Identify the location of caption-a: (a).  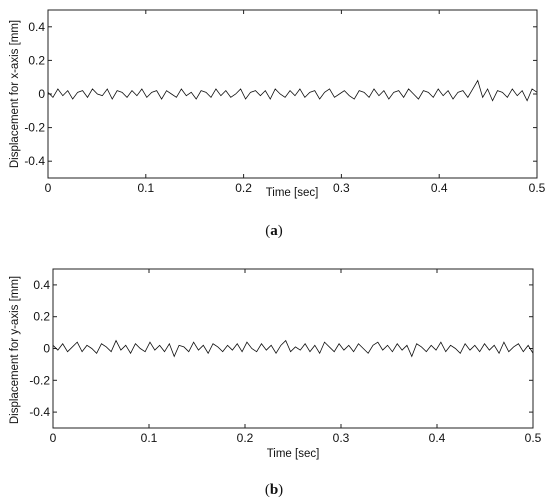
(274, 231).